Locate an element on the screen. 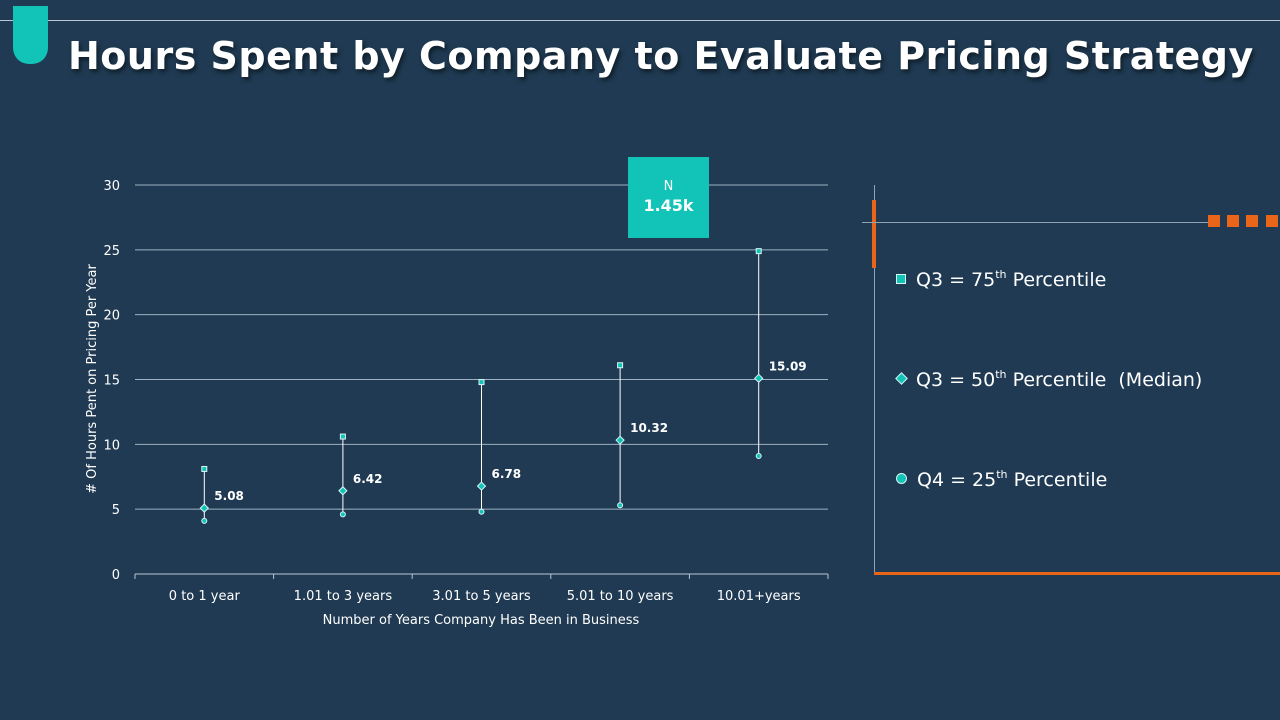 This screenshot has width=1280, height=720. median-data-label: 5.08 is located at coordinates (229, 496).